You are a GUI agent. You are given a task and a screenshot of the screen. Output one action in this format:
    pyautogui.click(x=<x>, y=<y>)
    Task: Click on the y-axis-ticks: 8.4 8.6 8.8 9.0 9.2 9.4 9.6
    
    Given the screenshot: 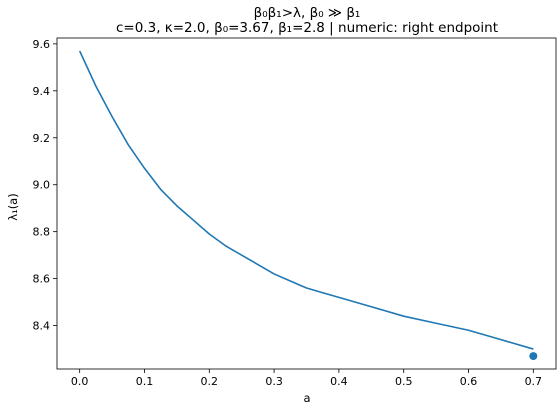 What is the action you would take?
    pyautogui.click(x=45, y=185)
    